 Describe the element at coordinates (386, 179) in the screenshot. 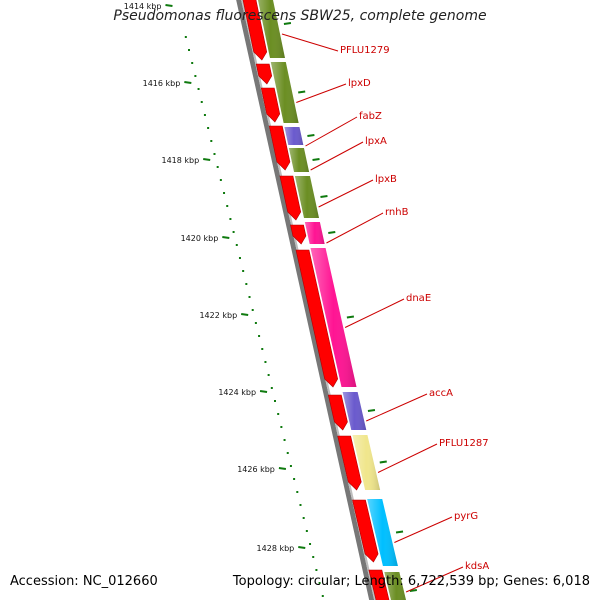

I see `gene-label-lpxb: lpxB` at that location.